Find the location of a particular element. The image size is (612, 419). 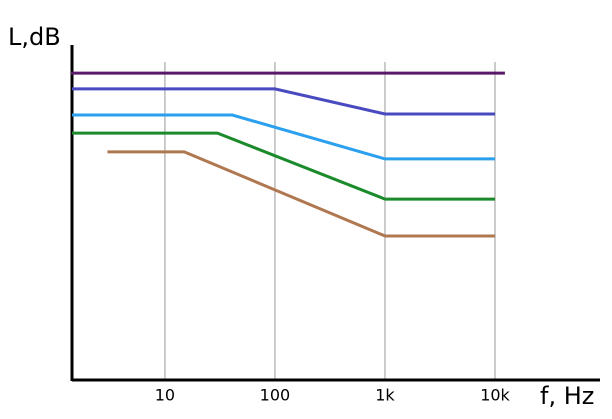

x-tick-label: 10k is located at coordinates (495, 395).